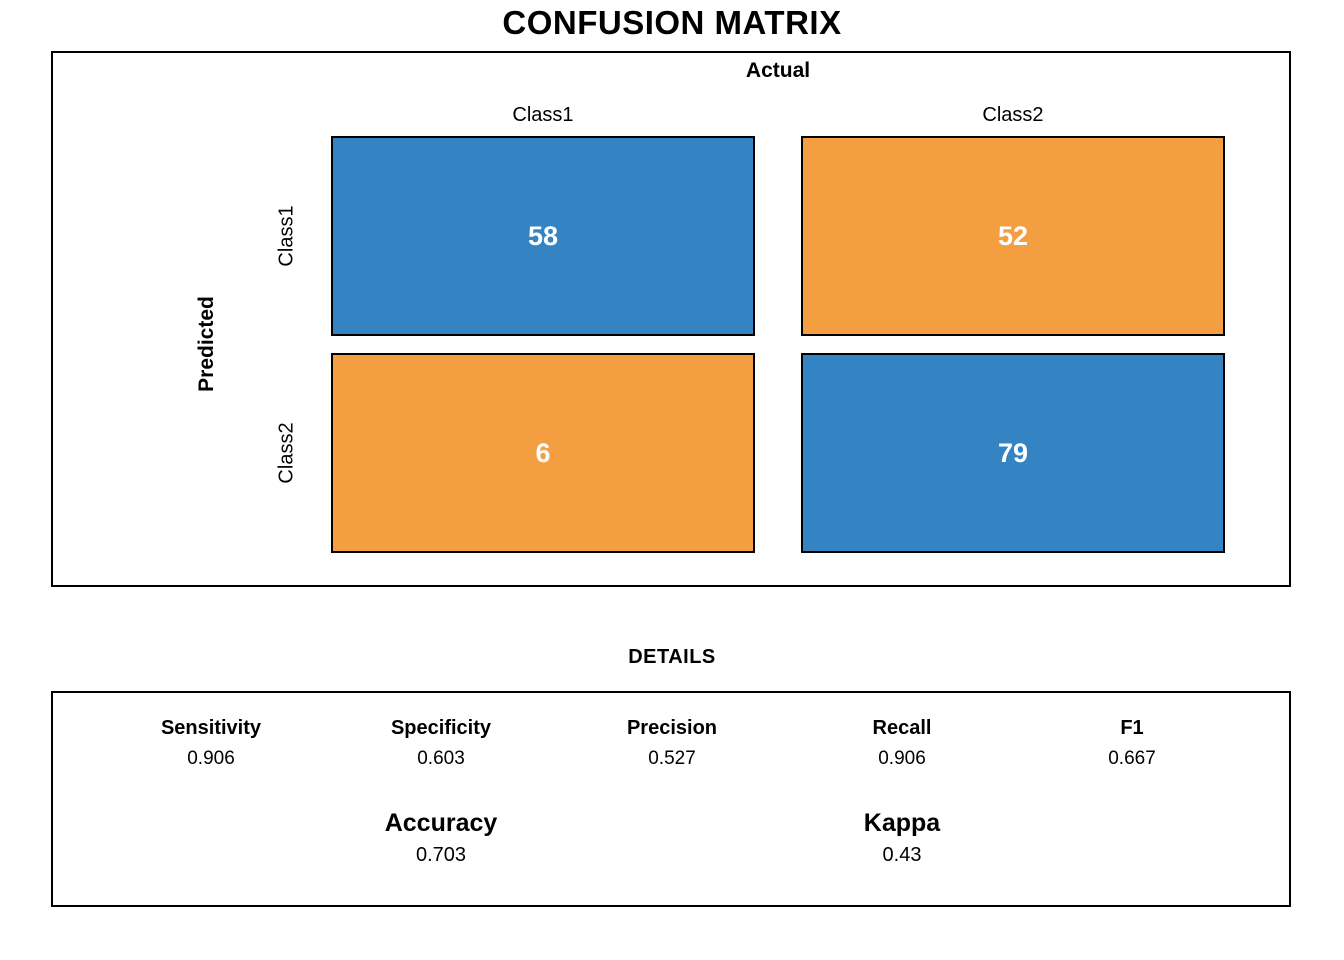 The width and height of the screenshot is (1344, 960). Describe the element at coordinates (1132, 758) in the screenshot. I see `metric-value: 0.667` at that location.